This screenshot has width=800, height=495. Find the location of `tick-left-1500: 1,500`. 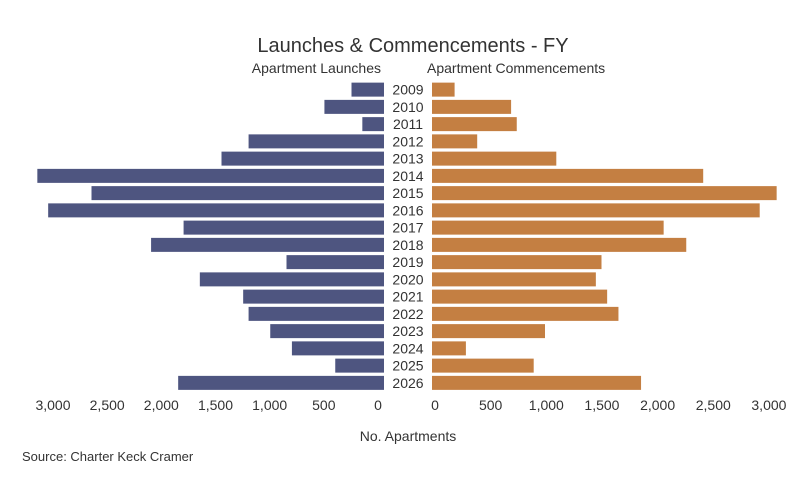

tick-left-1500: 1,500 is located at coordinates (215, 405).